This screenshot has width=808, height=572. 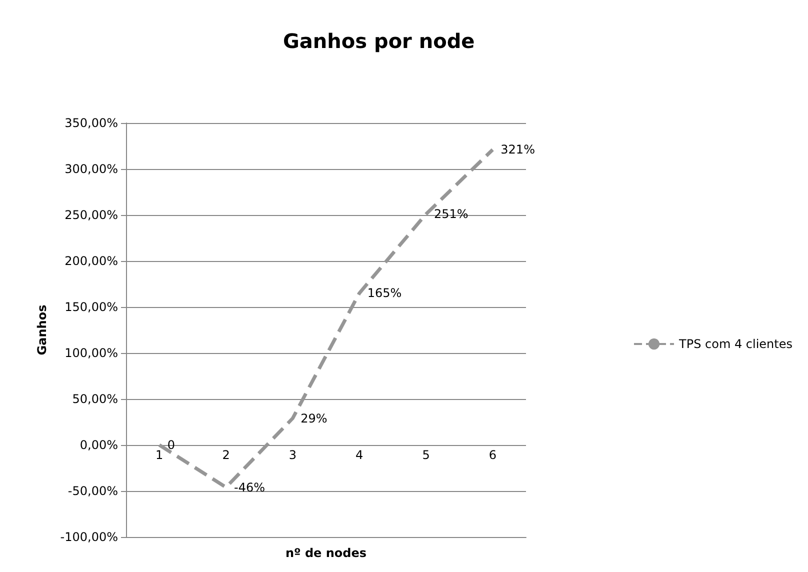 What do you see at coordinates (384, 293) in the screenshot?
I see `data-label: 165%` at bounding box center [384, 293].